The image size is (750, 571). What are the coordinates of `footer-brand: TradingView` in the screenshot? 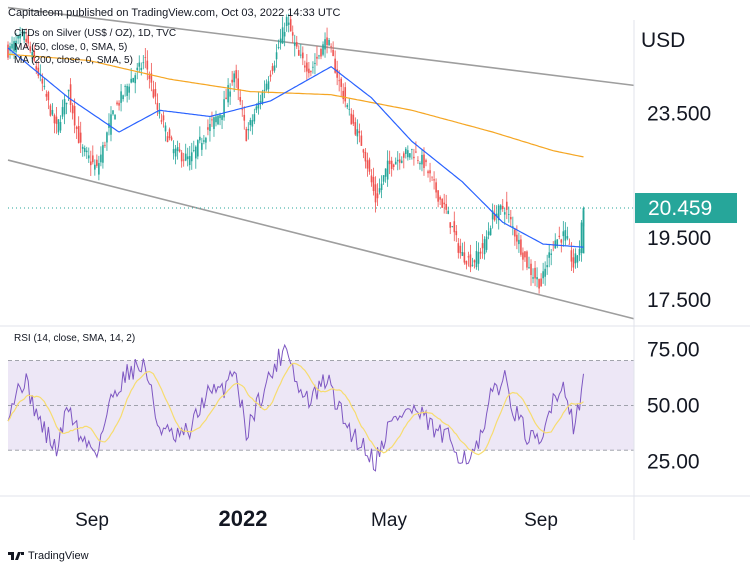 It's located at (58, 556).